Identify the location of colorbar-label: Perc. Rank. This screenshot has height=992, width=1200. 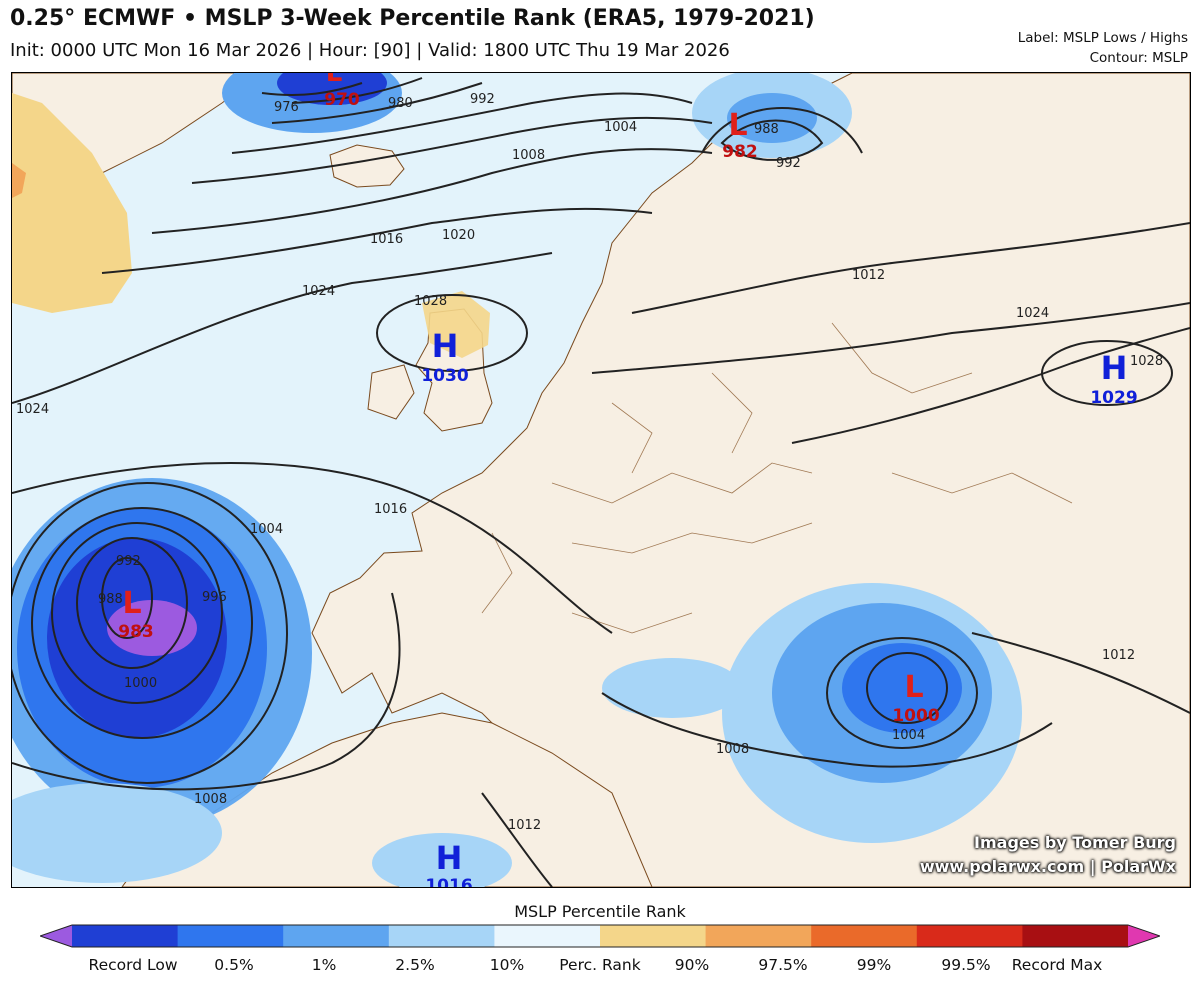
(600, 965).